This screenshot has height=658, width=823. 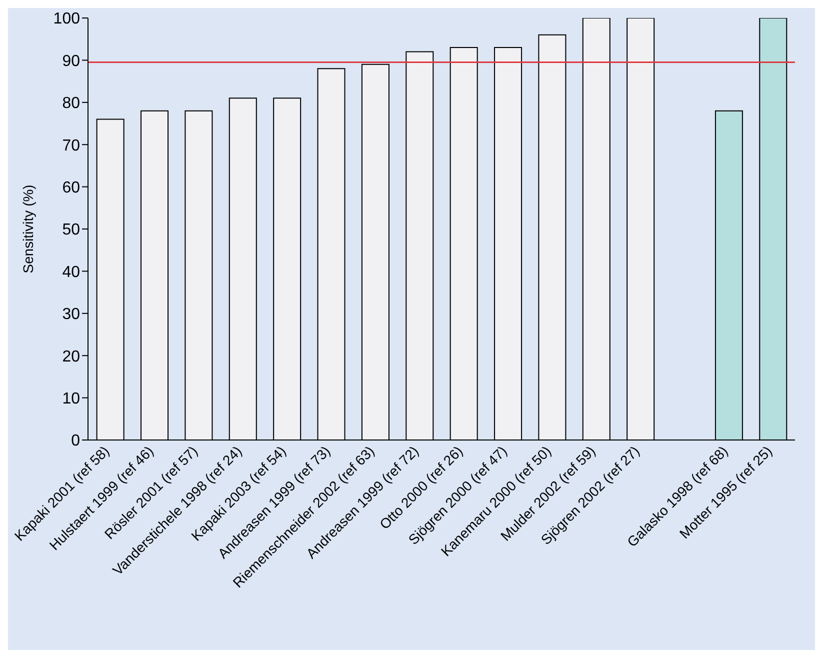 I want to click on y-tick-label: 90, so click(x=71, y=61).